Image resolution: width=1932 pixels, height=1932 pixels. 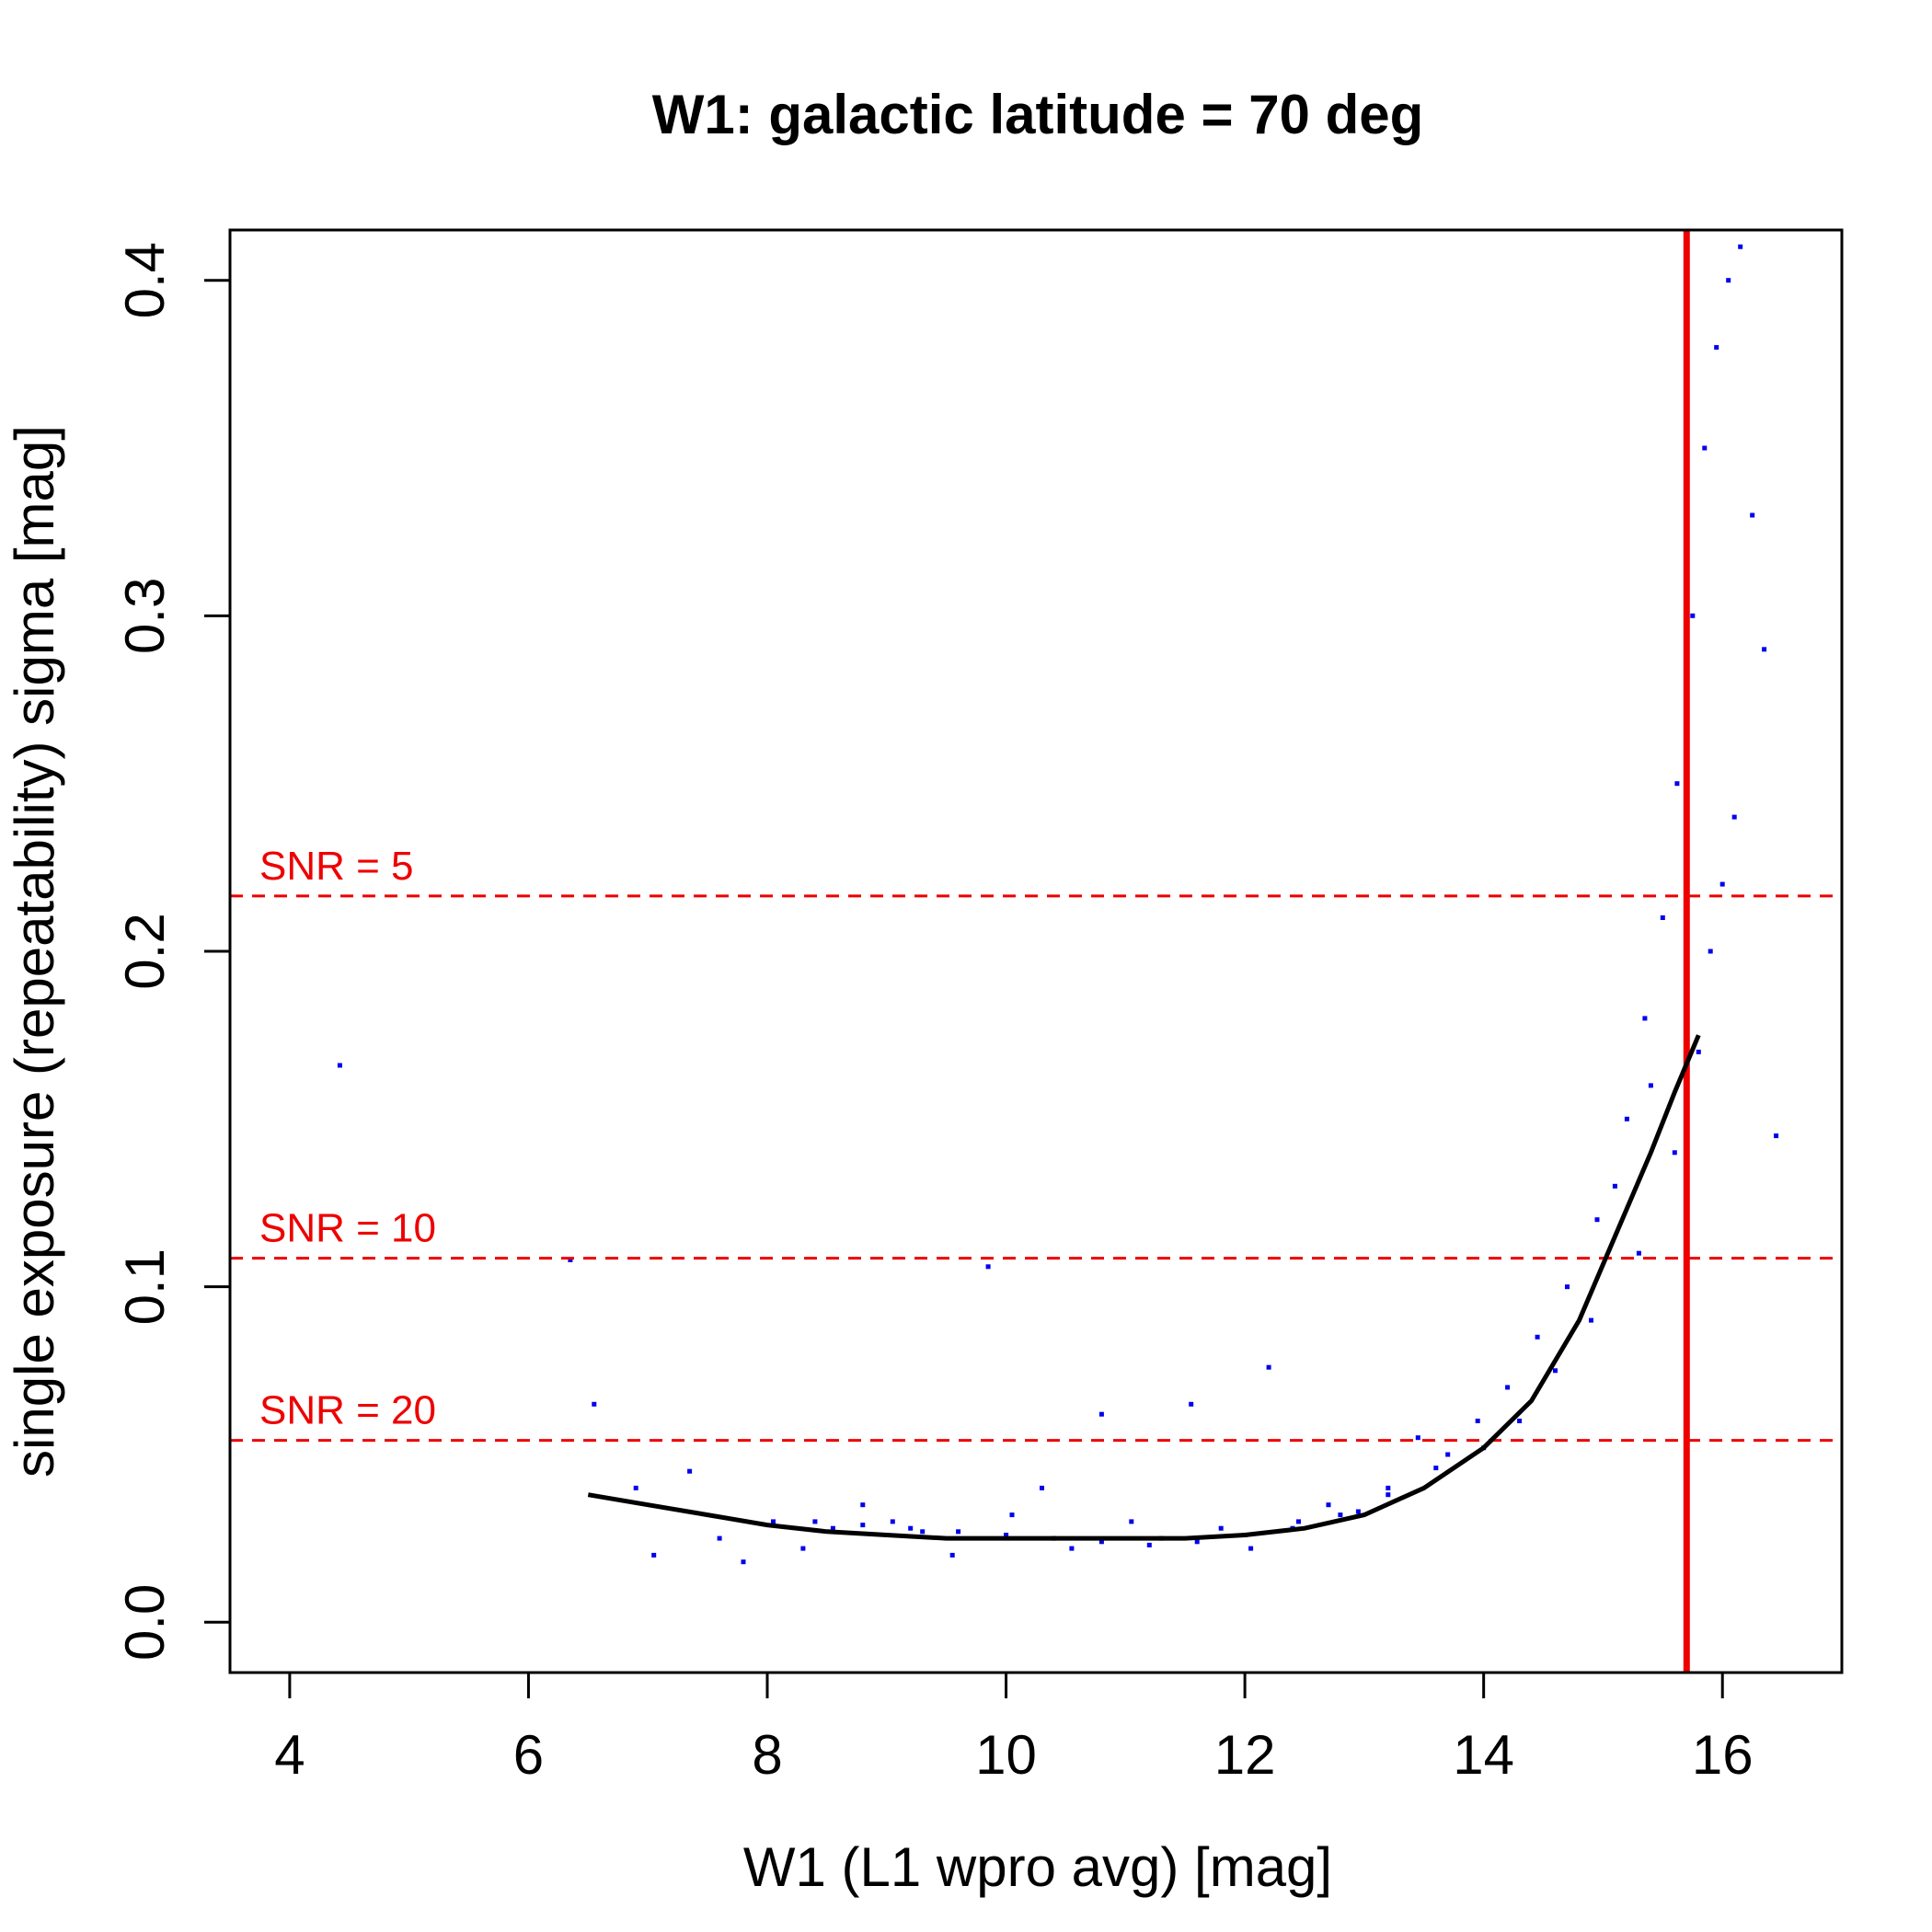 I want to click on y-tick-label: 0.0, so click(x=145, y=1622).